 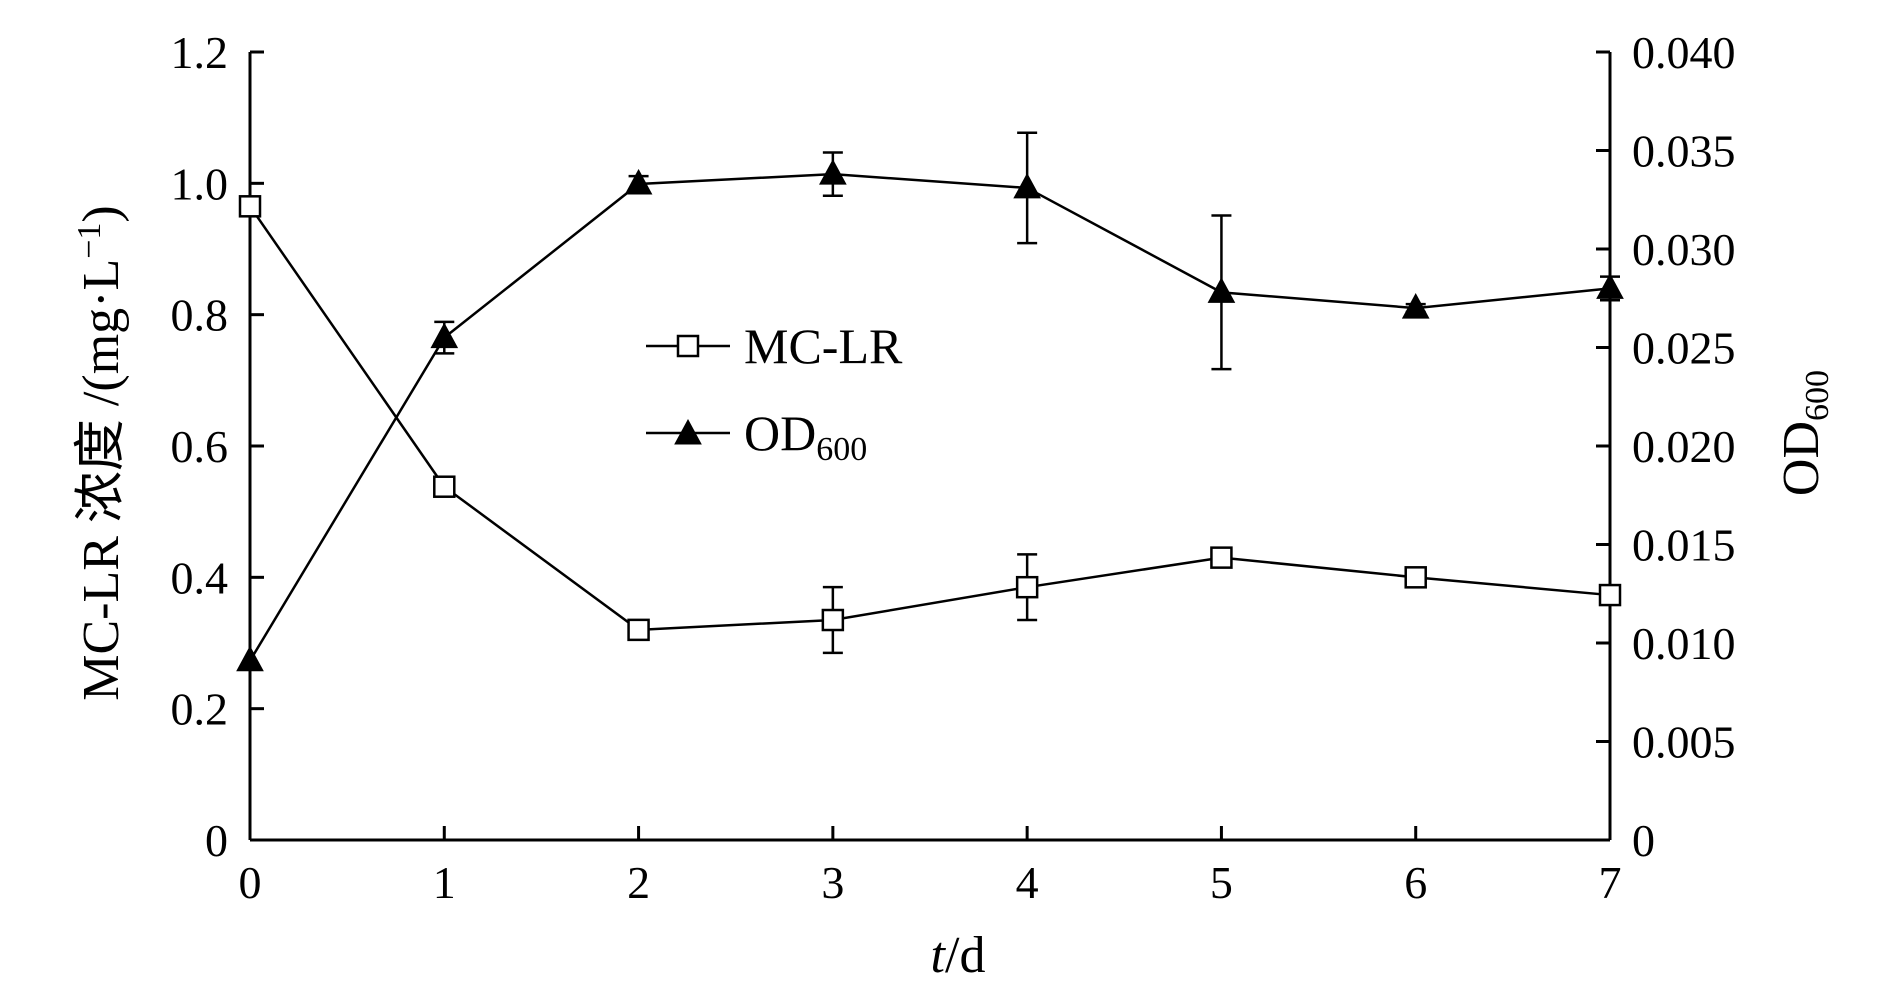 What do you see at coordinates (1415, 882) in the screenshot?
I see `x-tick-label: 6` at bounding box center [1415, 882].